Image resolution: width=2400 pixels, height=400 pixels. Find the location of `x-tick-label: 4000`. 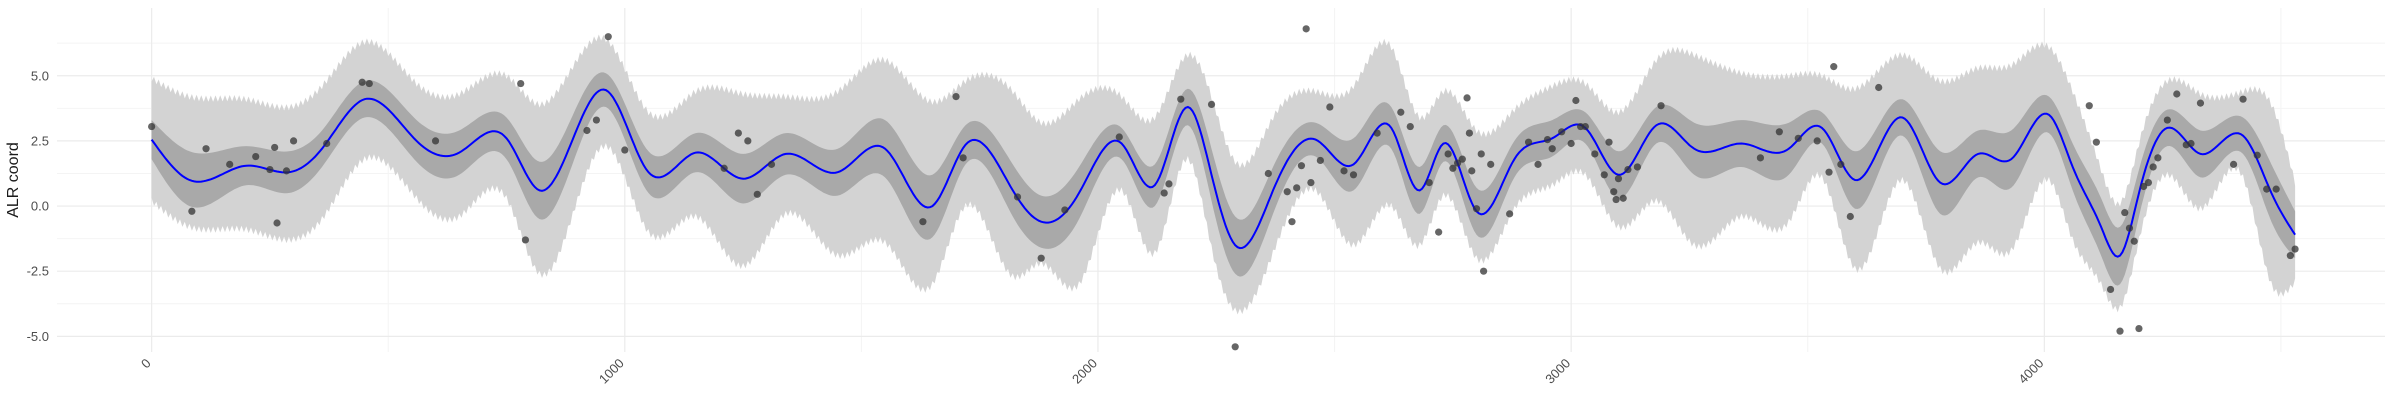

x-tick-label: 4000 is located at coordinates (2030, 371).